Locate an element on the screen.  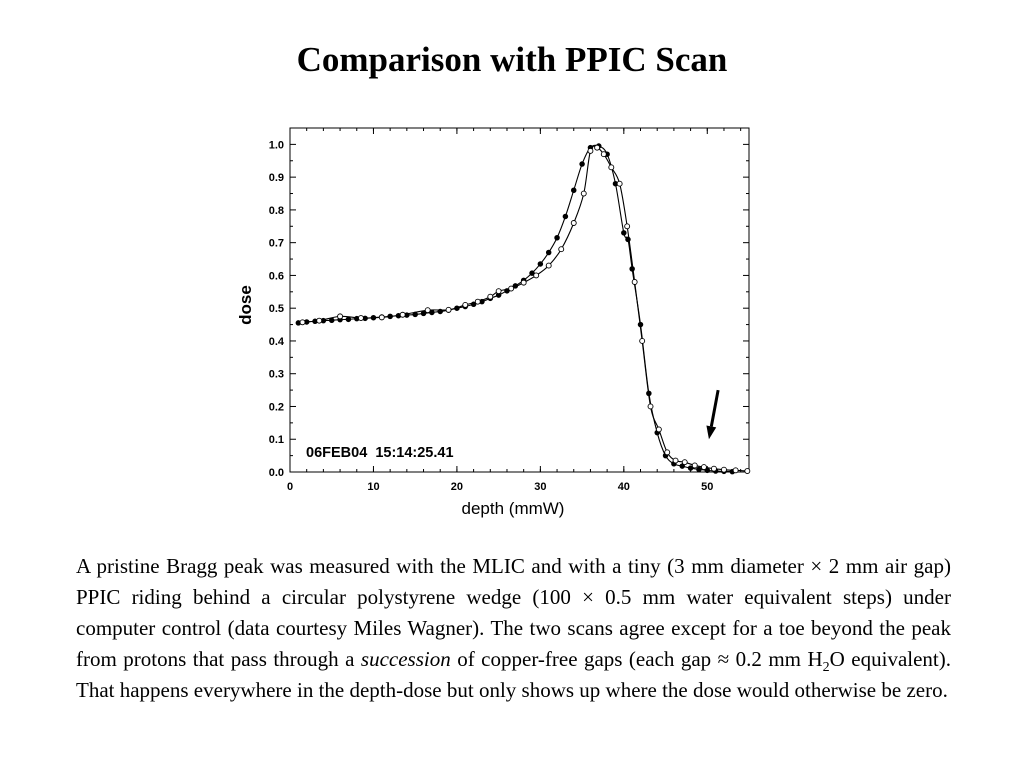
y-tick-label: 1.0 is located at coordinates (276, 145).